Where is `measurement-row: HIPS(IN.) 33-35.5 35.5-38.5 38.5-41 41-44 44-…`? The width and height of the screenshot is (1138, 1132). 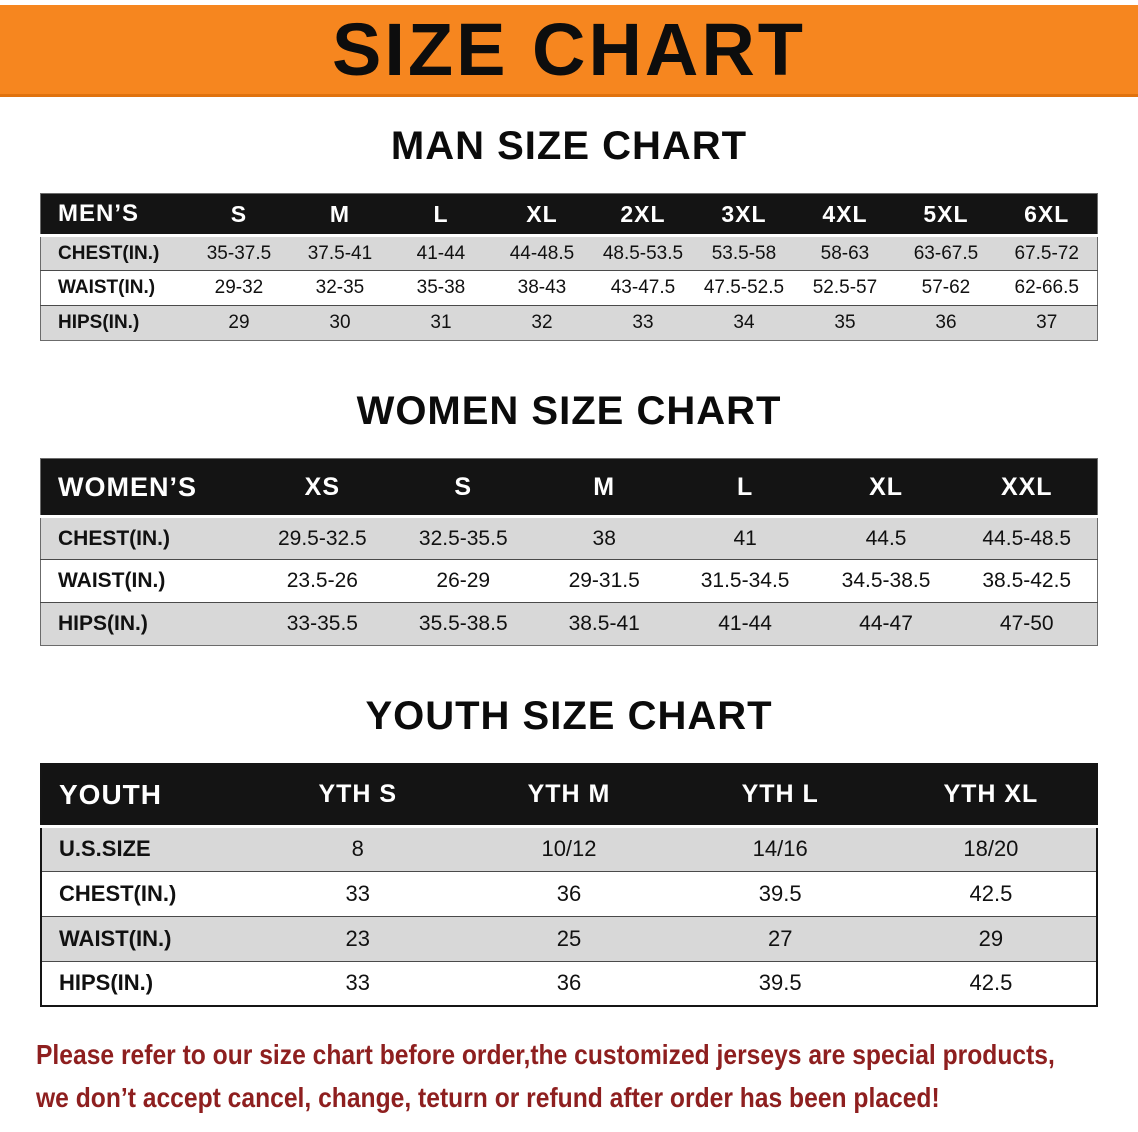 measurement-row: HIPS(IN.) 33-35.5 35.5-38.5 38.5-41 41-44 44-… is located at coordinates (569, 624).